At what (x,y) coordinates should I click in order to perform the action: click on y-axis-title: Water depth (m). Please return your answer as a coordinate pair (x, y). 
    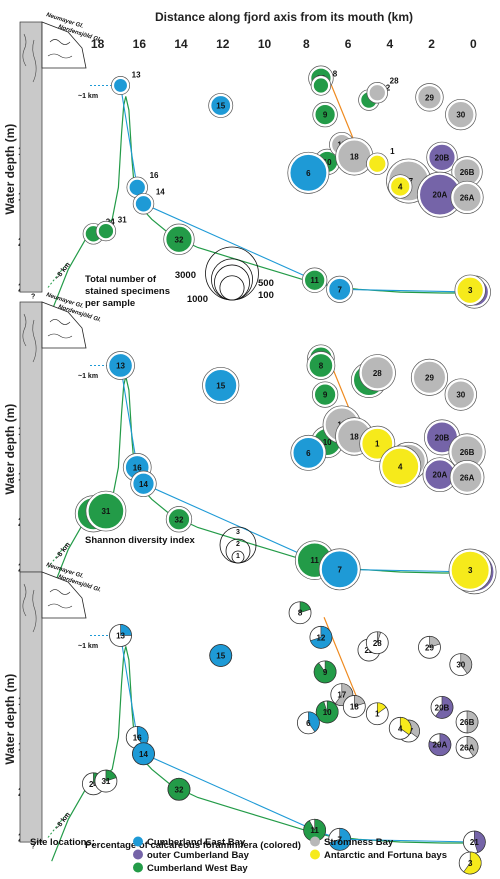
    Looking at the image, I should click on (10, 719).